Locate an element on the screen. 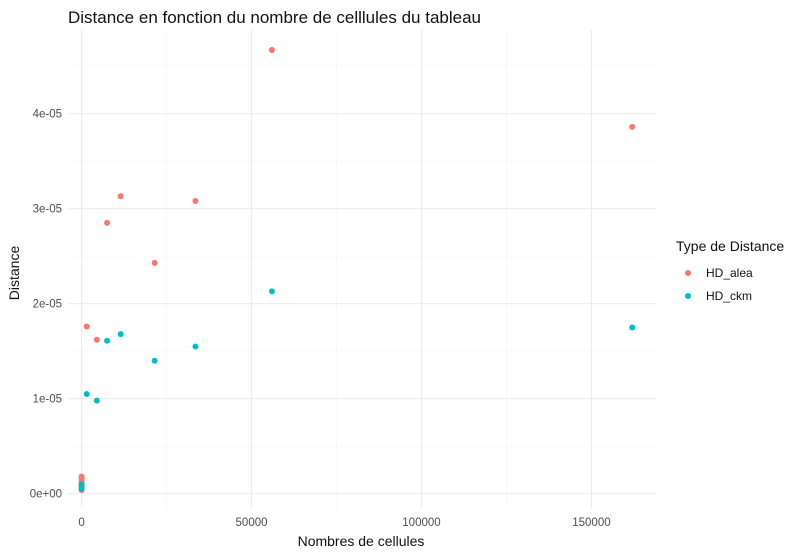 The image size is (806, 555). y-tick-label: 3e-05 is located at coordinates (47, 210).